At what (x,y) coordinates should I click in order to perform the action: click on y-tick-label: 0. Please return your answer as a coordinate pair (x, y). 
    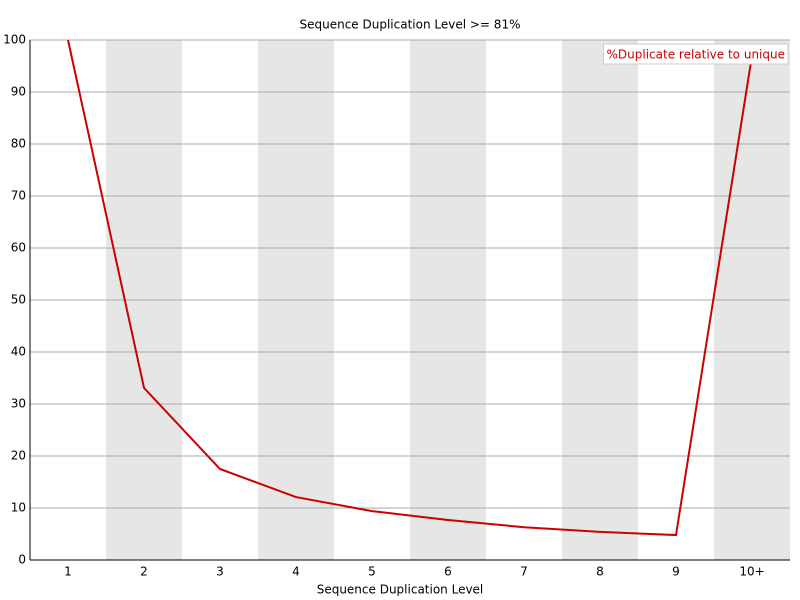
    Looking at the image, I should click on (22, 560).